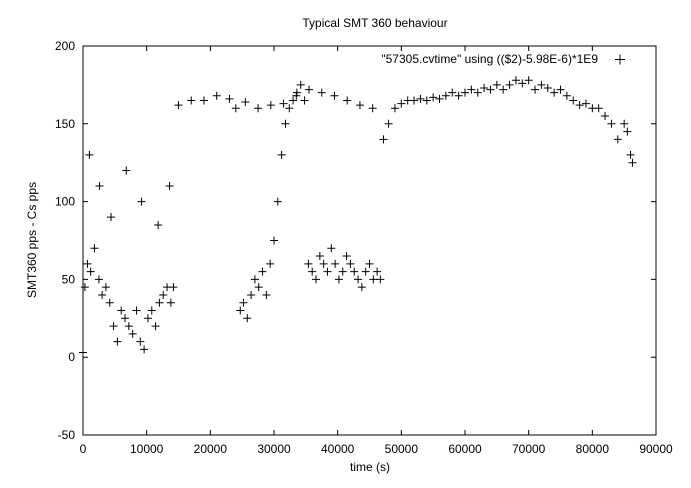 Image resolution: width=691 pixels, height=488 pixels. What do you see at coordinates (65, 202) in the screenshot?
I see `y-tick-label: 100` at bounding box center [65, 202].